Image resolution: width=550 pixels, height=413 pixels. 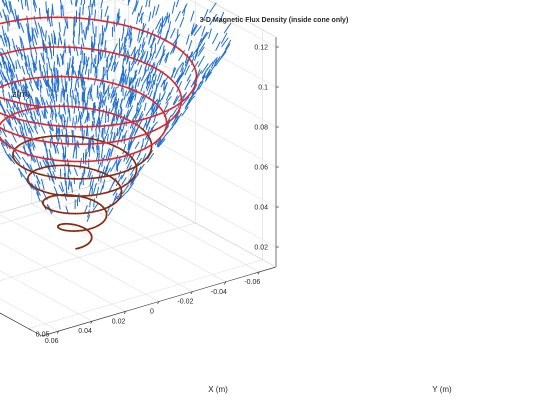 I want to click on x-axis-label: X (m), so click(x=218, y=389).